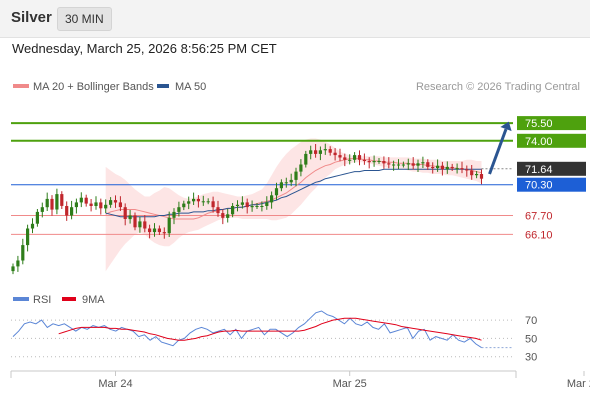 The image size is (590, 400). What do you see at coordinates (539, 170) in the screenshot?
I see `level-label-71-64: 71.64` at bounding box center [539, 170].